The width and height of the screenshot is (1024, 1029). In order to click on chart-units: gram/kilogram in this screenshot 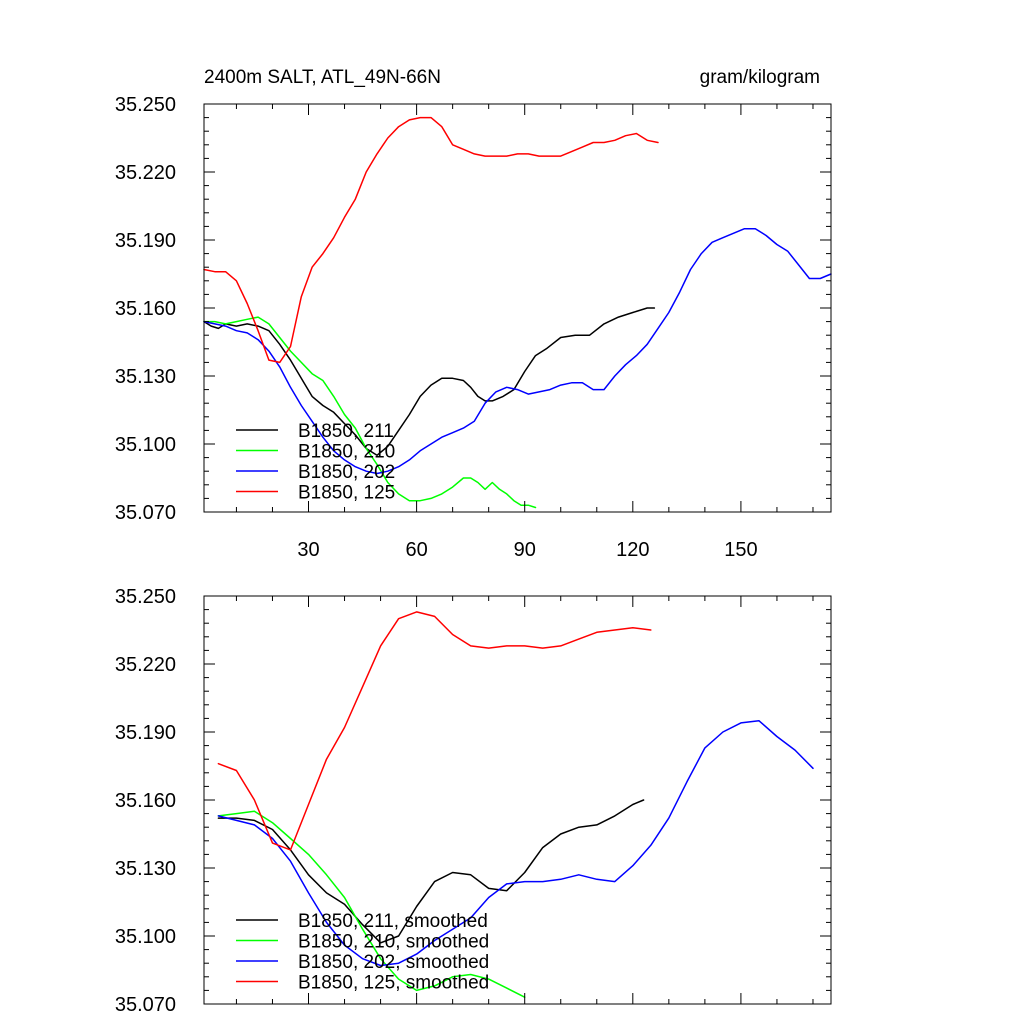, I will do `click(760, 77)`.